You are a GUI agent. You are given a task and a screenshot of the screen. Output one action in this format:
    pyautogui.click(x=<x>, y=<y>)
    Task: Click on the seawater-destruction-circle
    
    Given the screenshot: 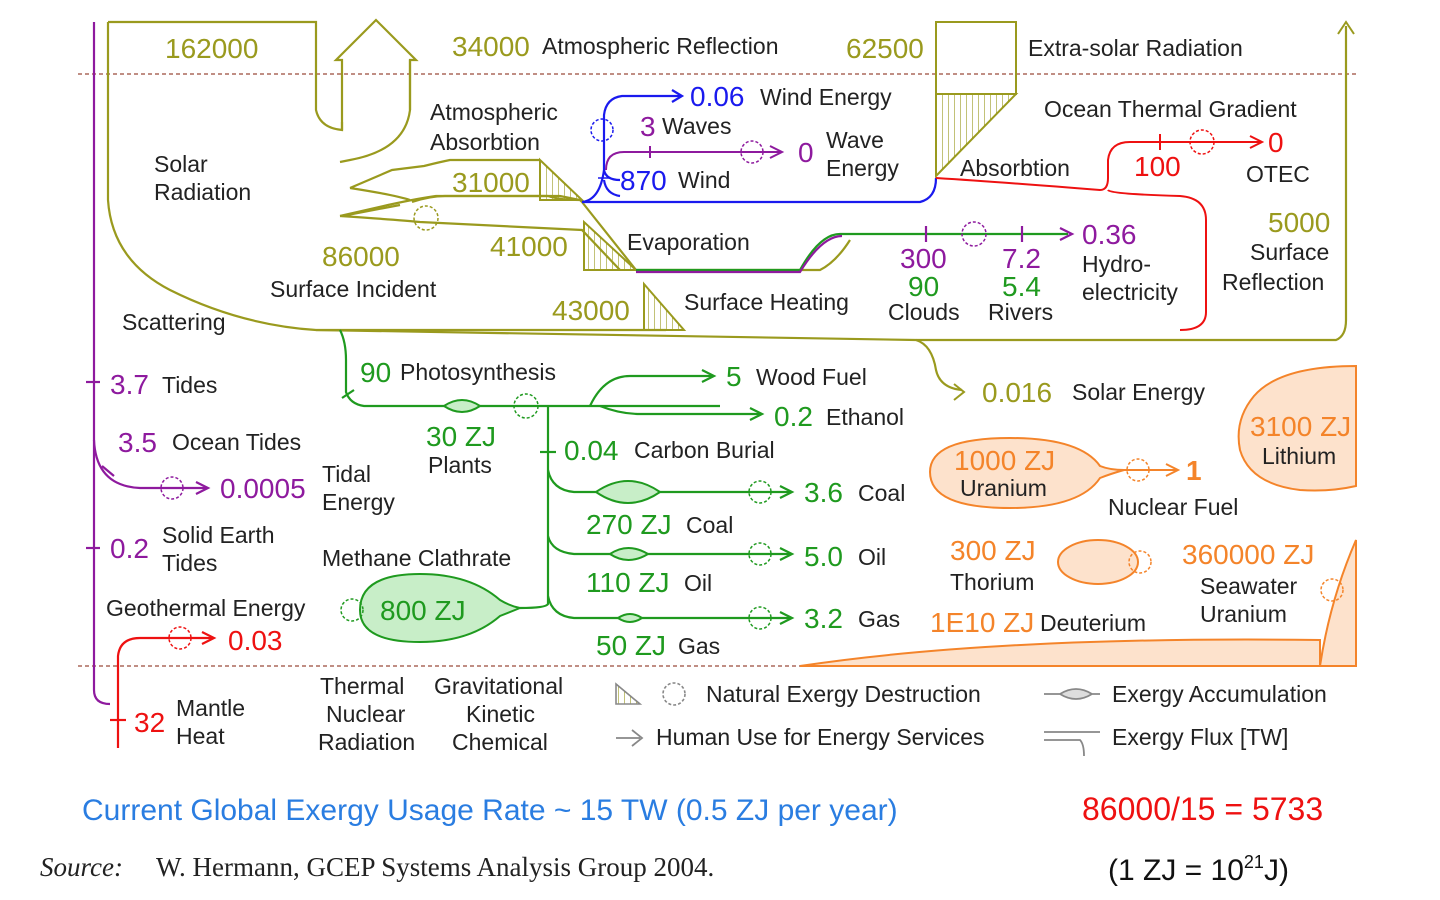 What is the action you would take?
    pyautogui.click(x=1332, y=590)
    